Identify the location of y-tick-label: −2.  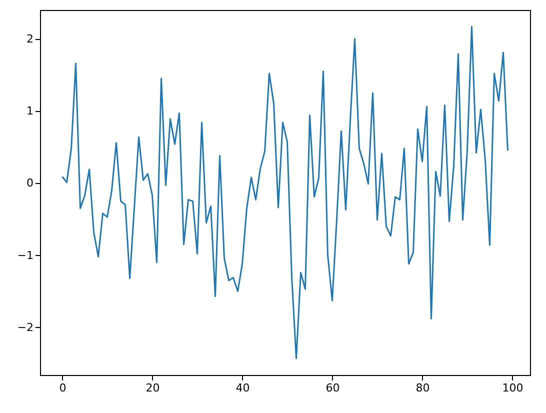
(25, 327).